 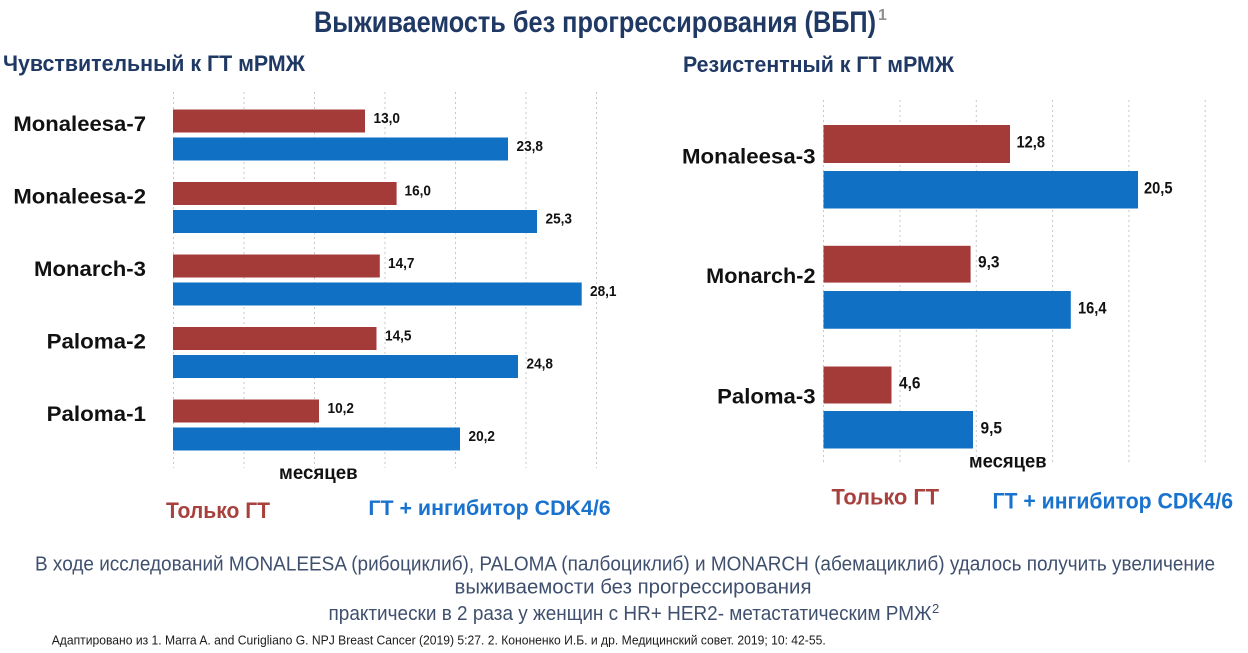 I want to click on svg-text: 12,8, so click(x=1031, y=143).